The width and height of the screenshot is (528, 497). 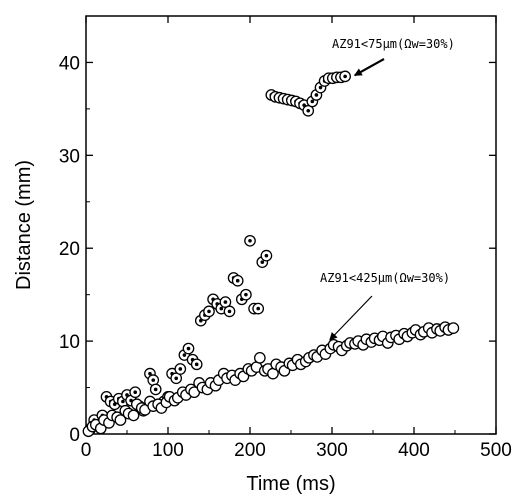 I want to click on x-tick-label: 200, so click(x=250, y=450).